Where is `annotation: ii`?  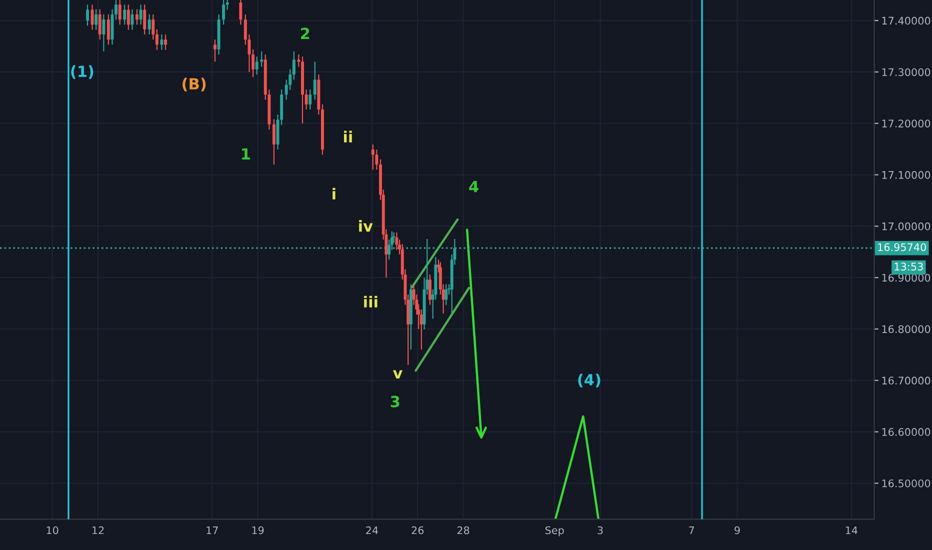 annotation: ii is located at coordinates (348, 136).